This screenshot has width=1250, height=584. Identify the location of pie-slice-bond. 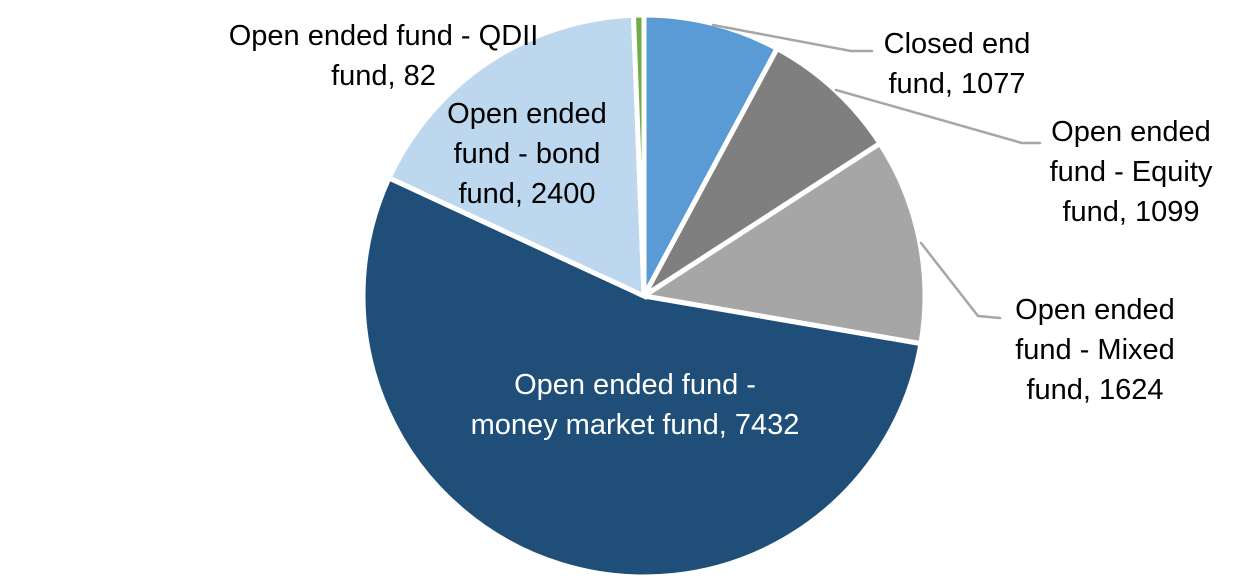
(516, 156).